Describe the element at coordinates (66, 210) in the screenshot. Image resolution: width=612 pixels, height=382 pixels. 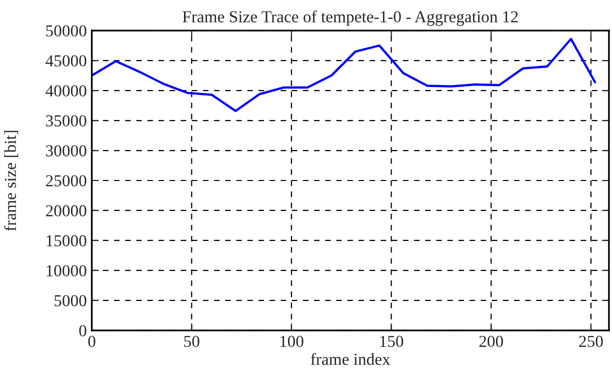
I see `y-tick-label: 20000` at that location.